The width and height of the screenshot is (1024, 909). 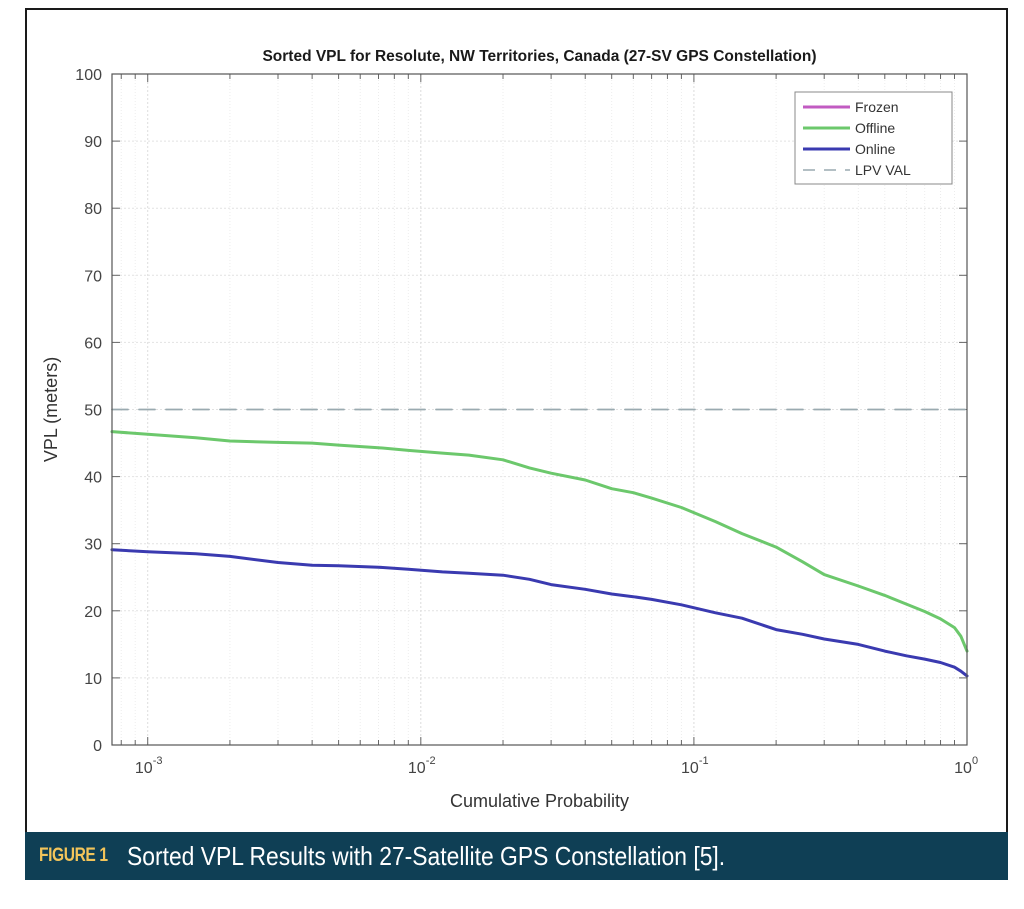 I want to click on y-axis-label: VPL (meters), so click(x=51, y=409).